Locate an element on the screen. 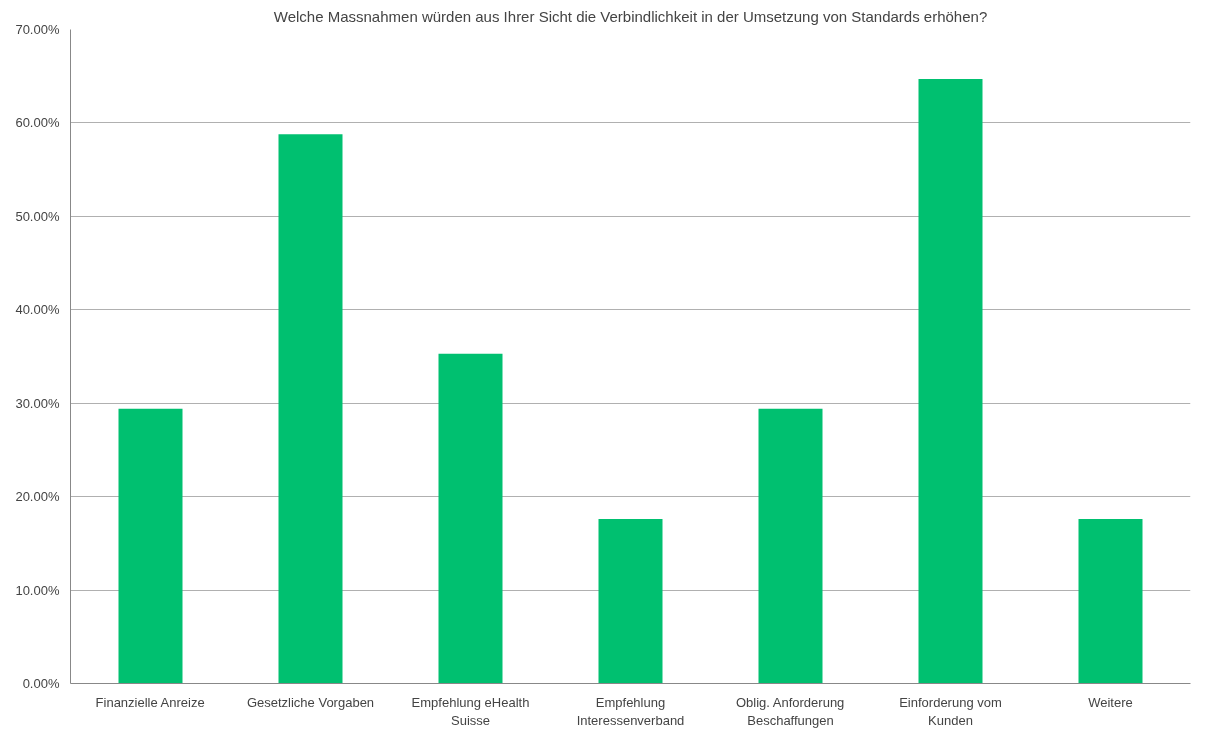 The image size is (1222, 742). y-tick-label: 10.00% is located at coordinates (37, 590).